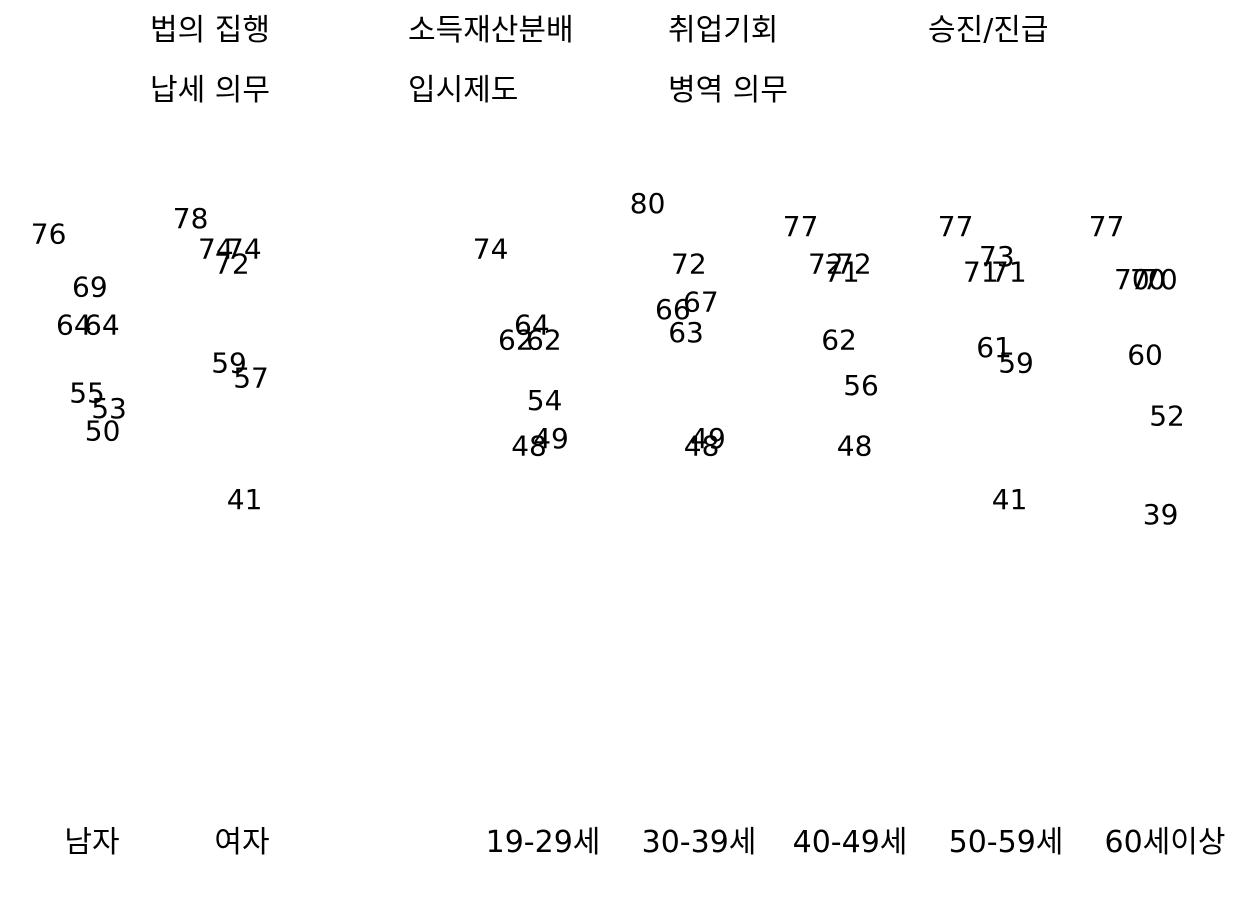 Image resolution: width=1252 pixels, height=904 pixels. I want to click on data-label: 57, so click(251, 377).